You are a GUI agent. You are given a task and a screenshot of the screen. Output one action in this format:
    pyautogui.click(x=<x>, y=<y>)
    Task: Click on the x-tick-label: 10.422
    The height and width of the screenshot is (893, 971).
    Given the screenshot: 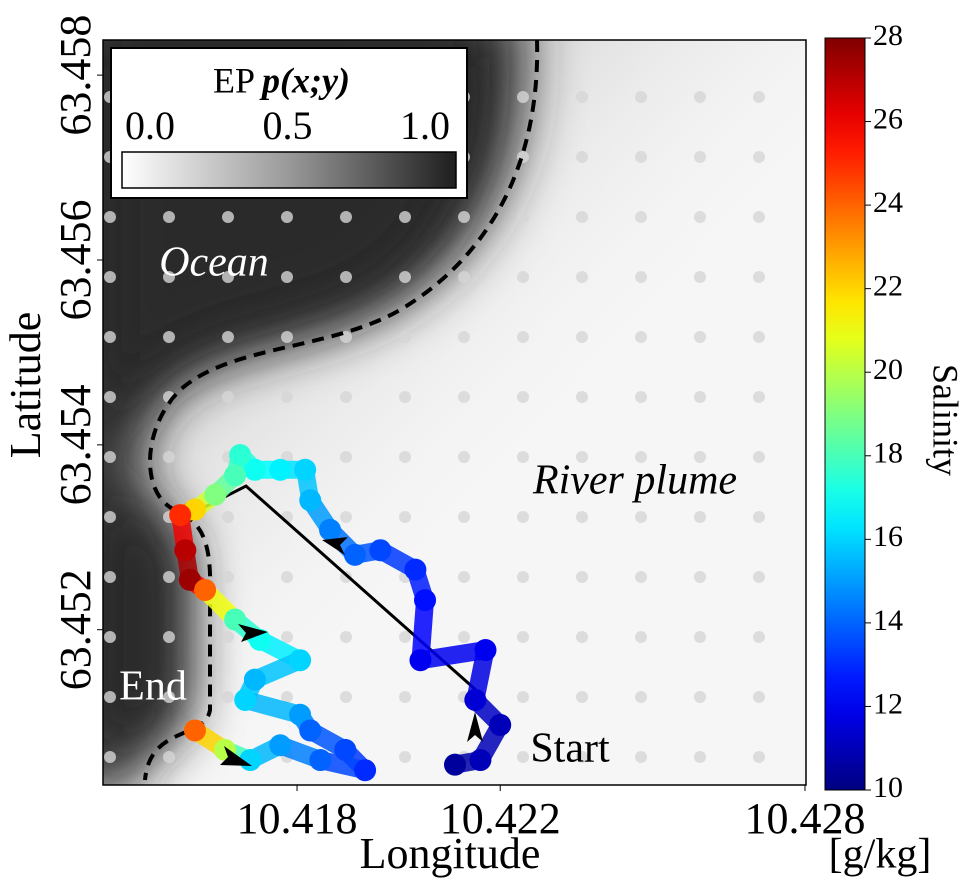 What is the action you would take?
    pyautogui.click(x=500, y=818)
    